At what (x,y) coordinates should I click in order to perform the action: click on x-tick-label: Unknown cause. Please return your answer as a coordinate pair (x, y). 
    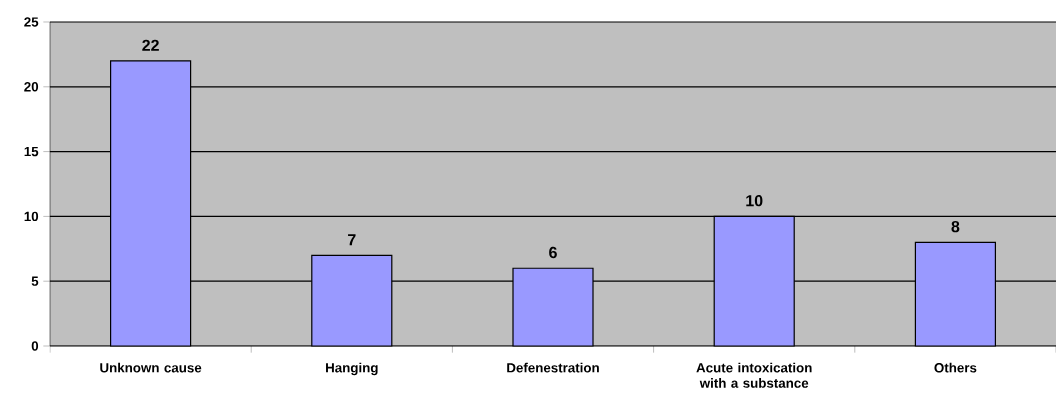
    Looking at the image, I should click on (151, 367).